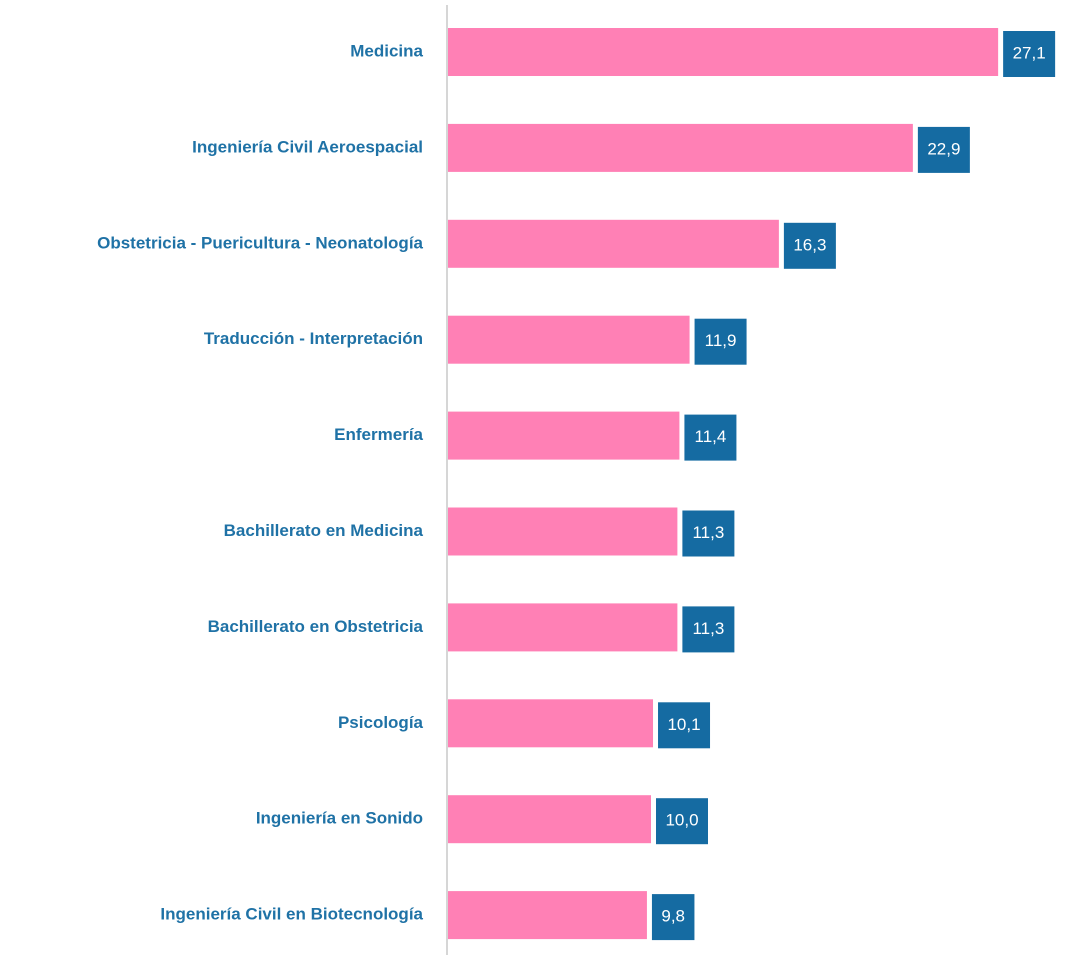  I want to click on value-label: 10,0, so click(681, 820).